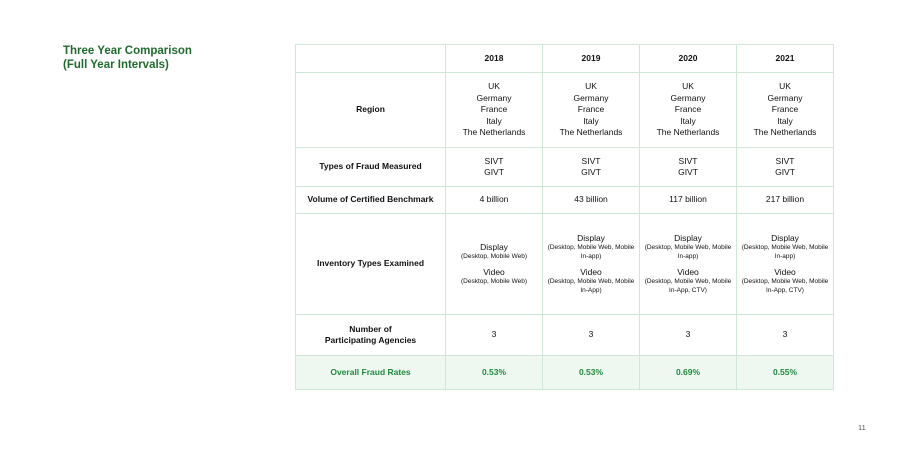 Image resolution: width=900 pixels, height=450 pixels. Describe the element at coordinates (370, 328) in the screenshot. I see `agencies-label-line-1: Number of` at that location.